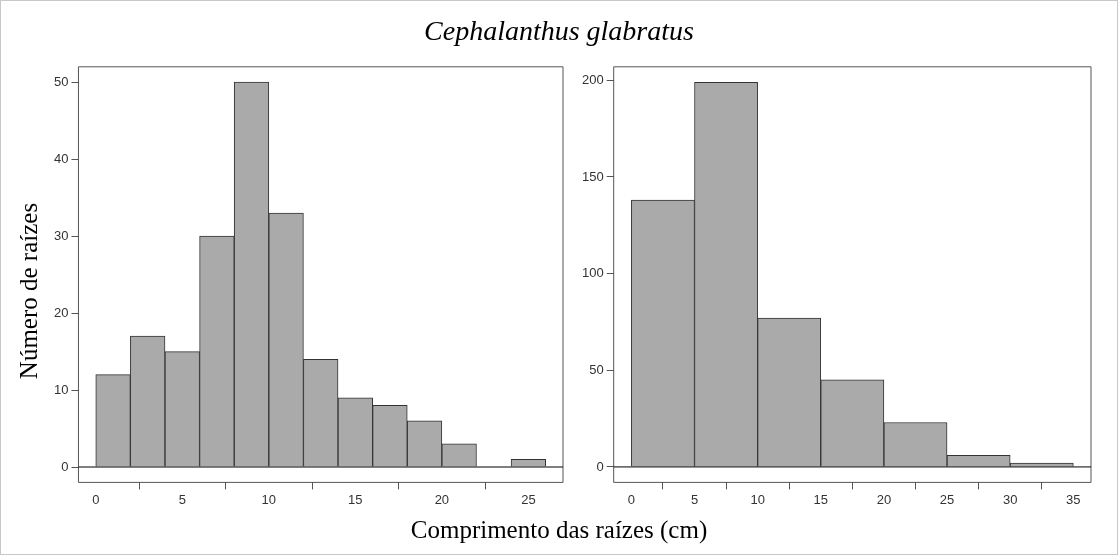 The image size is (1118, 555). What do you see at coordinates (592, 176) in the screenshot?
I see `y-tick-label: 150` at bounding box center [592, 176].